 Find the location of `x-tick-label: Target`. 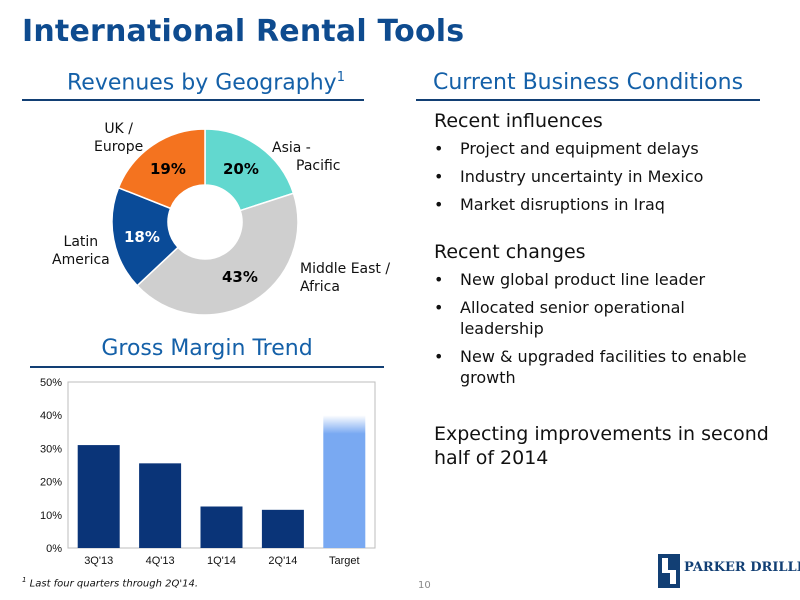

x-tick-label: Target is located at coordinates (344, 561).